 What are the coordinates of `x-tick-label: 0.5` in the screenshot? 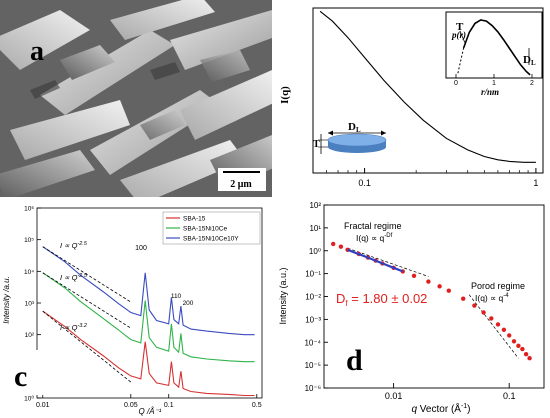 It's located at (257, 405).